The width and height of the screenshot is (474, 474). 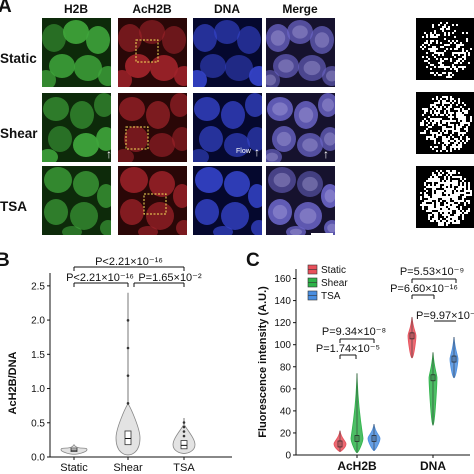 What do you see at coordinates (74, 468) in the screenshot?
I see `x-tick-label: Static` at bounding box center [74, 468].